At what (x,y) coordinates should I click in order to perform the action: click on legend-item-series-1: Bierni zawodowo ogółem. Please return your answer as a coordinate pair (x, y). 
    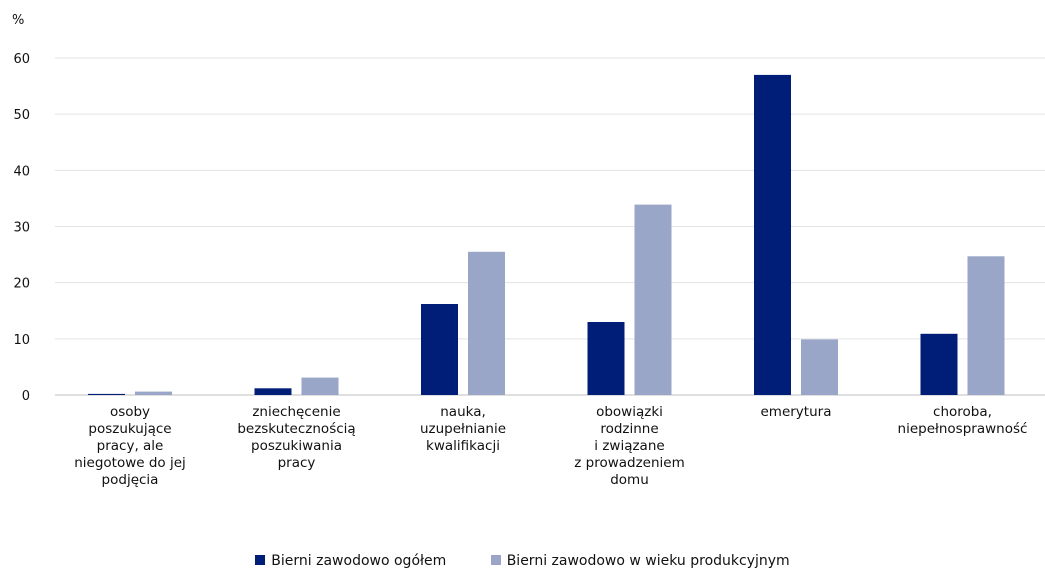
    Looking at the image, I should click on (350, 561).